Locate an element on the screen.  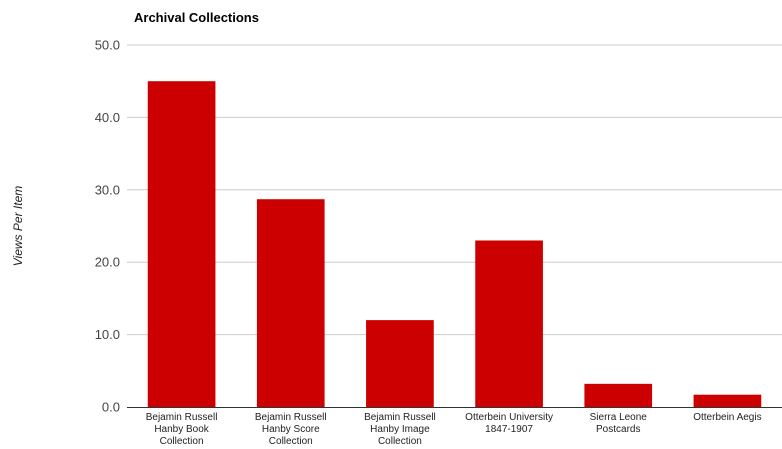
y-axis-ticks: 0.0 10.0 20.0 30.0 40.0 50.0 is located at coordinates (107, 226).